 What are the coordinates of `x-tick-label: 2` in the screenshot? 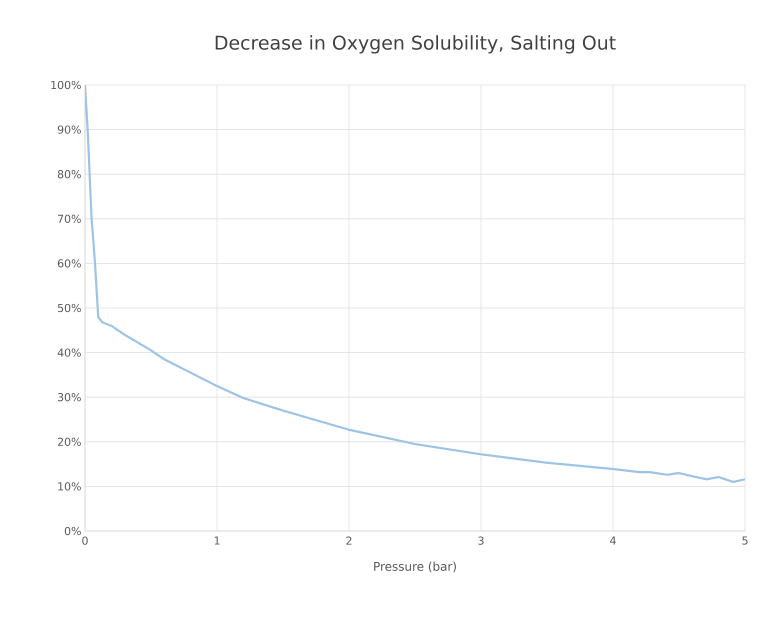 It's located at (349, 540).